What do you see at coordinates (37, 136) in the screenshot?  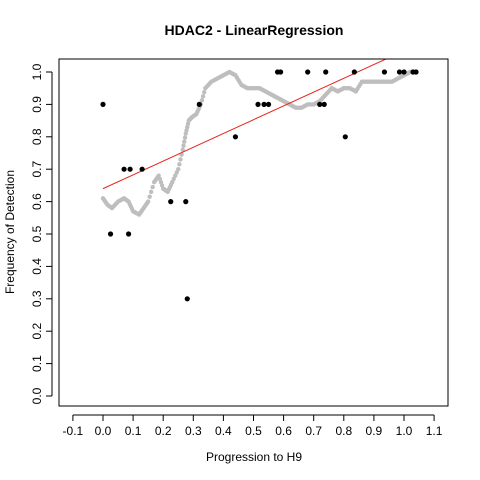 I see `y-tick-label: 0.8` at bounding box center [37, 136].